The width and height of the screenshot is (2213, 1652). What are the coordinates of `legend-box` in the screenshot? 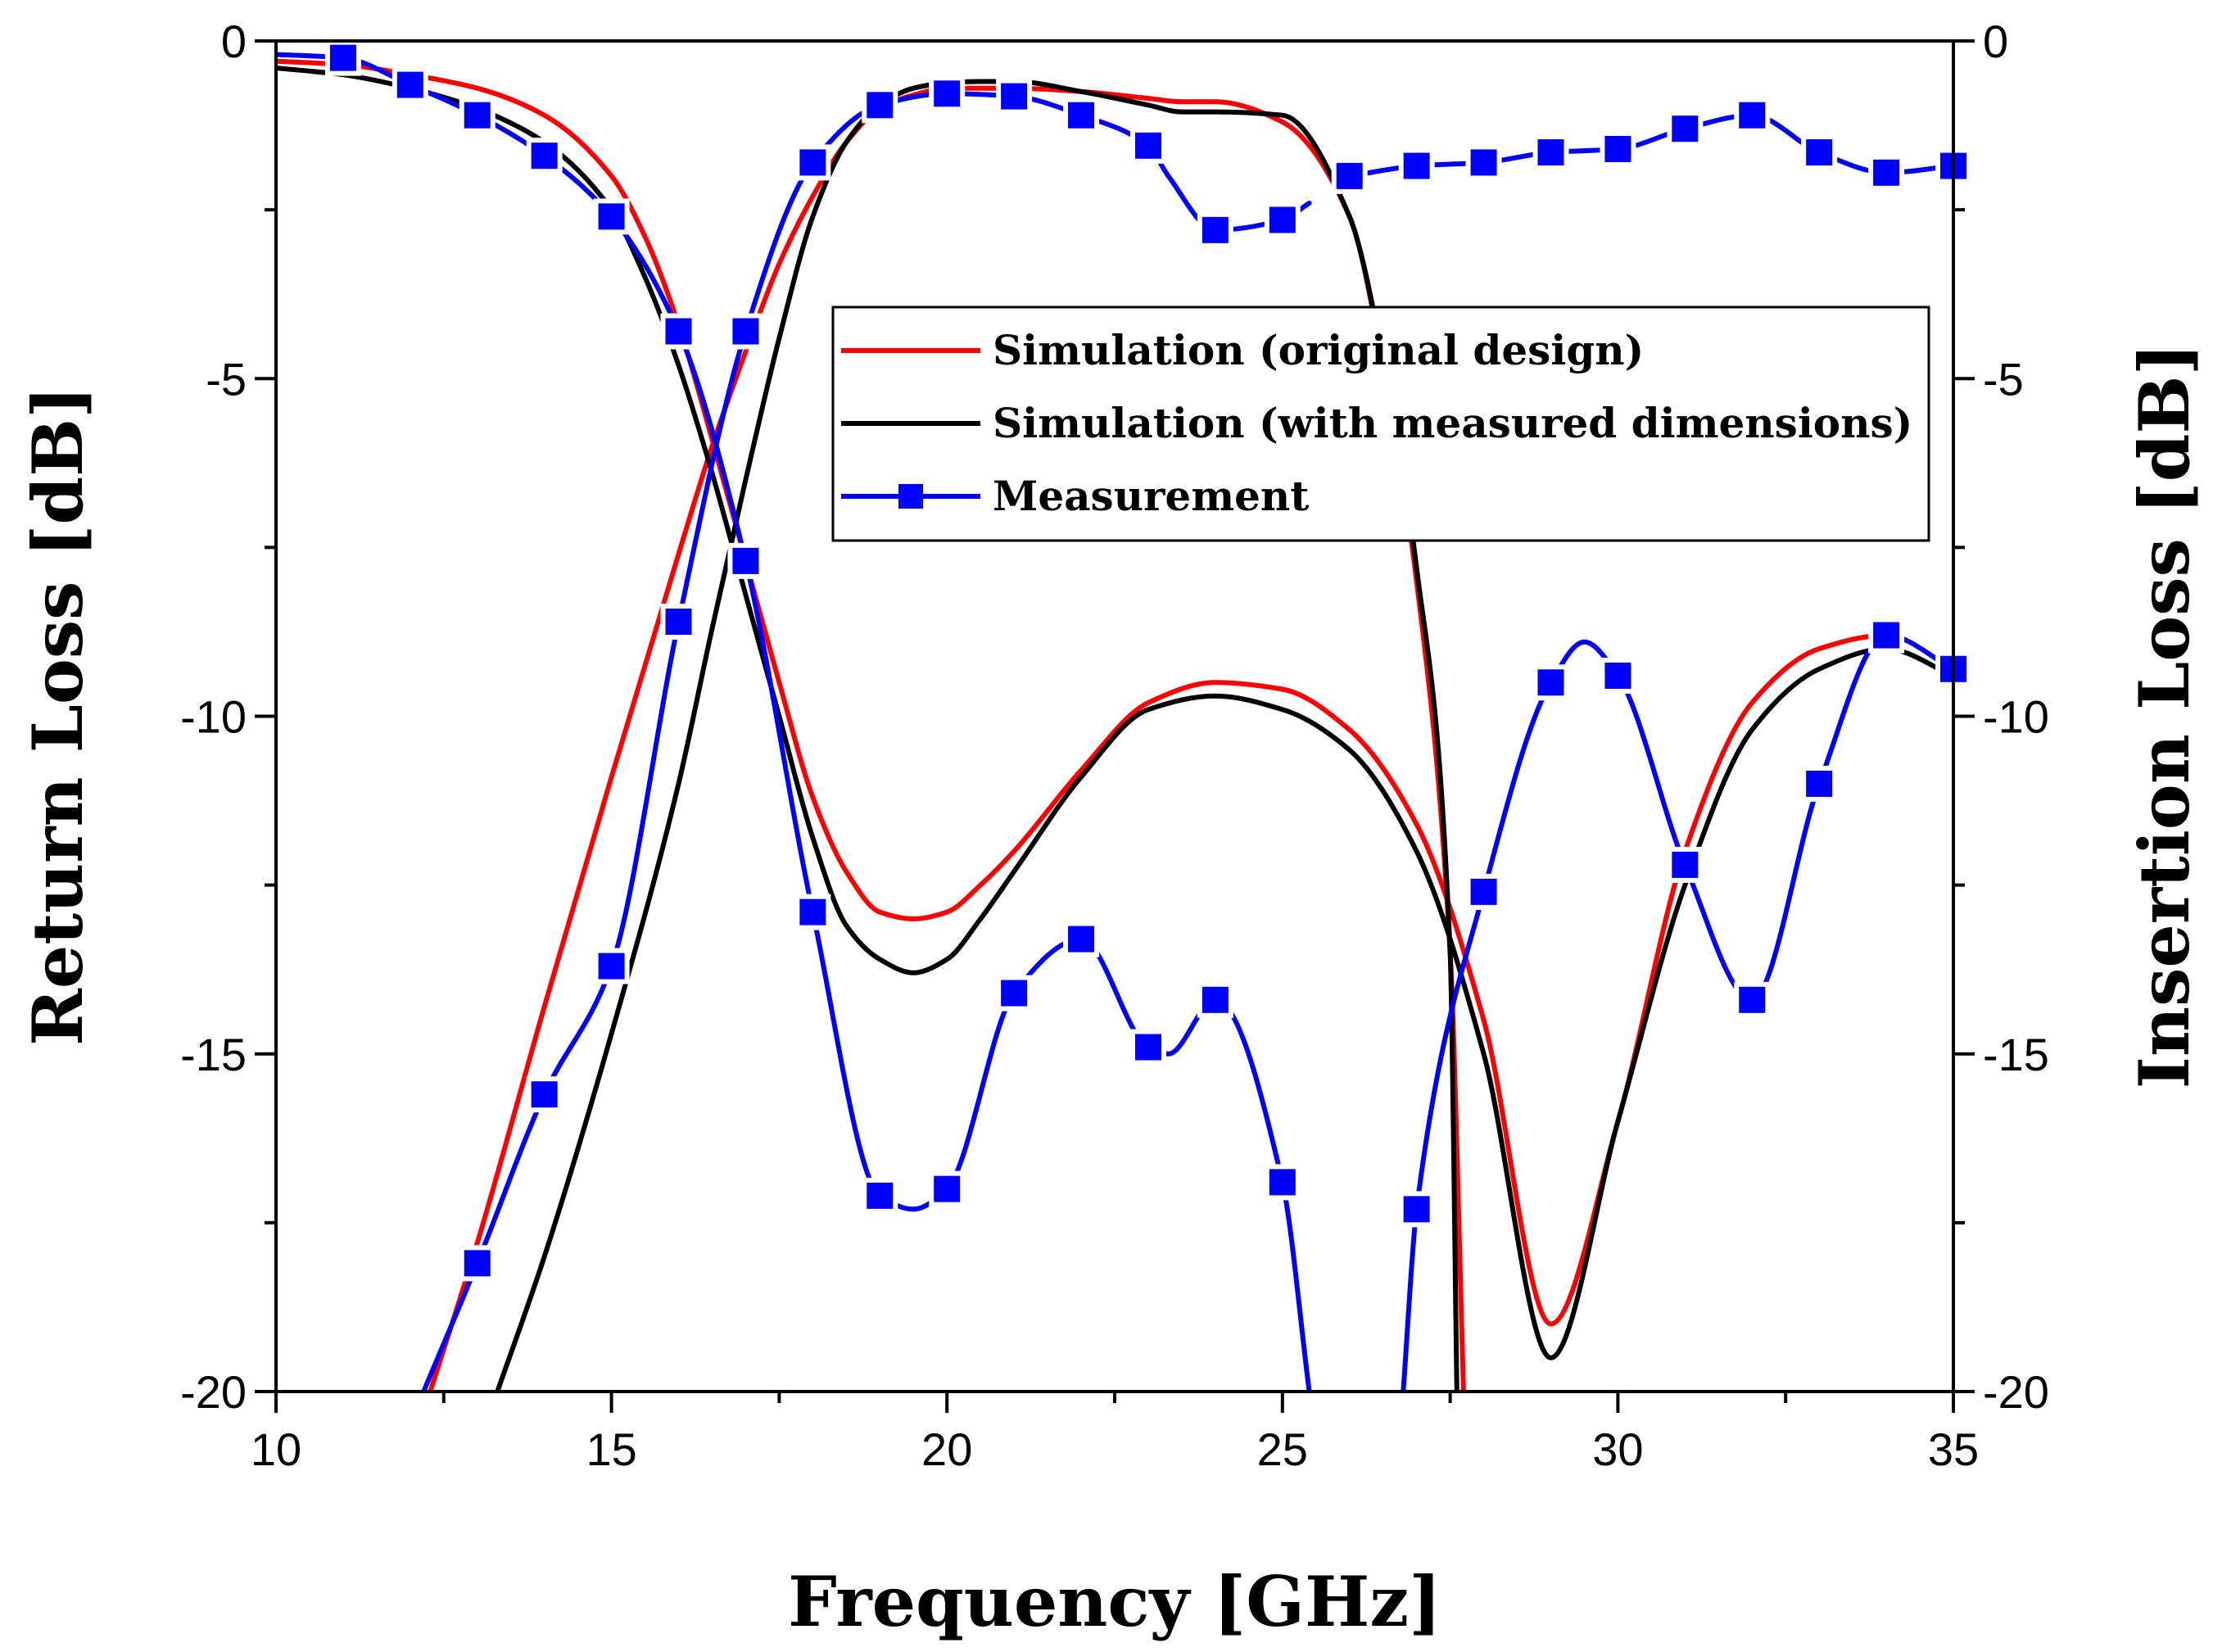 It's located at (1381, 424).